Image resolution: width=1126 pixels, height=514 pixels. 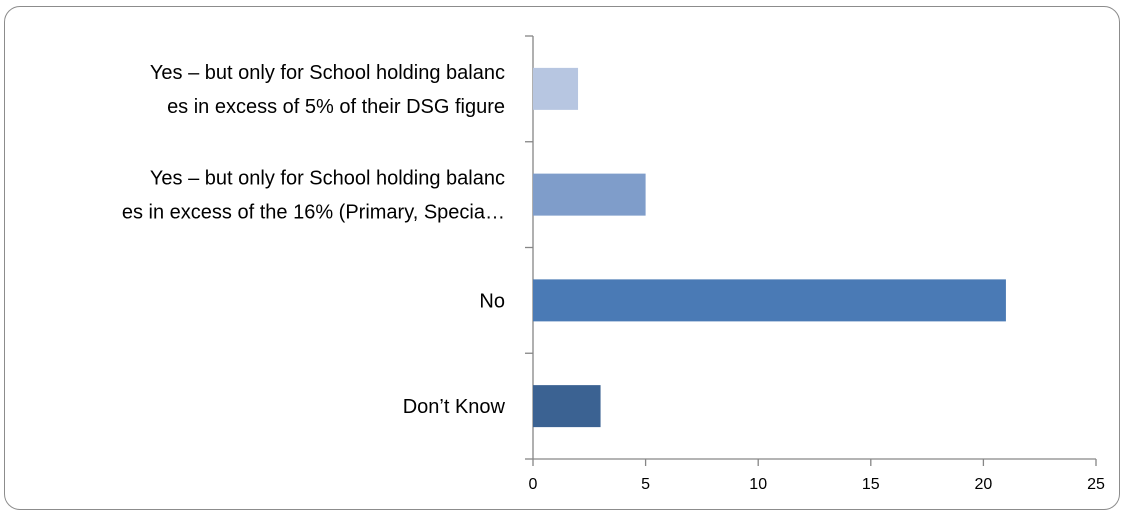 I want to click on x-tick-label: 0, so click(x=533, y=484).